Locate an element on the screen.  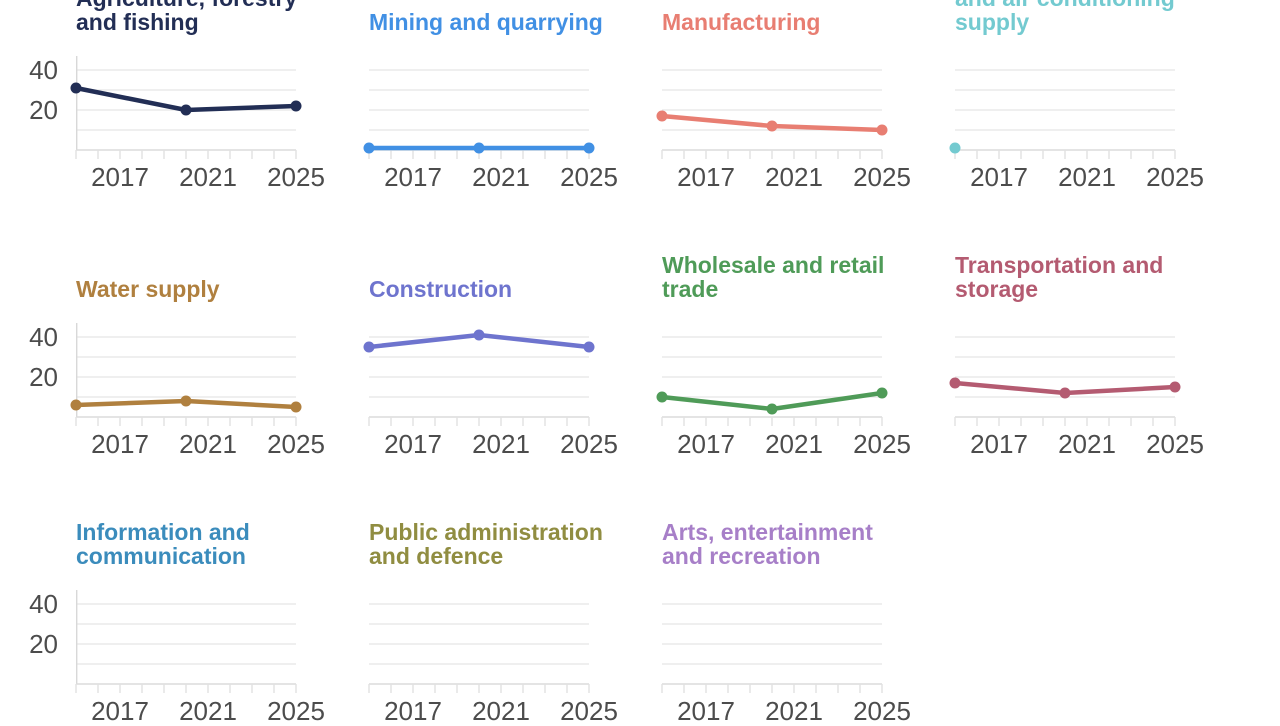
panel-title-line: Construction is located at coordinates (441, 289).